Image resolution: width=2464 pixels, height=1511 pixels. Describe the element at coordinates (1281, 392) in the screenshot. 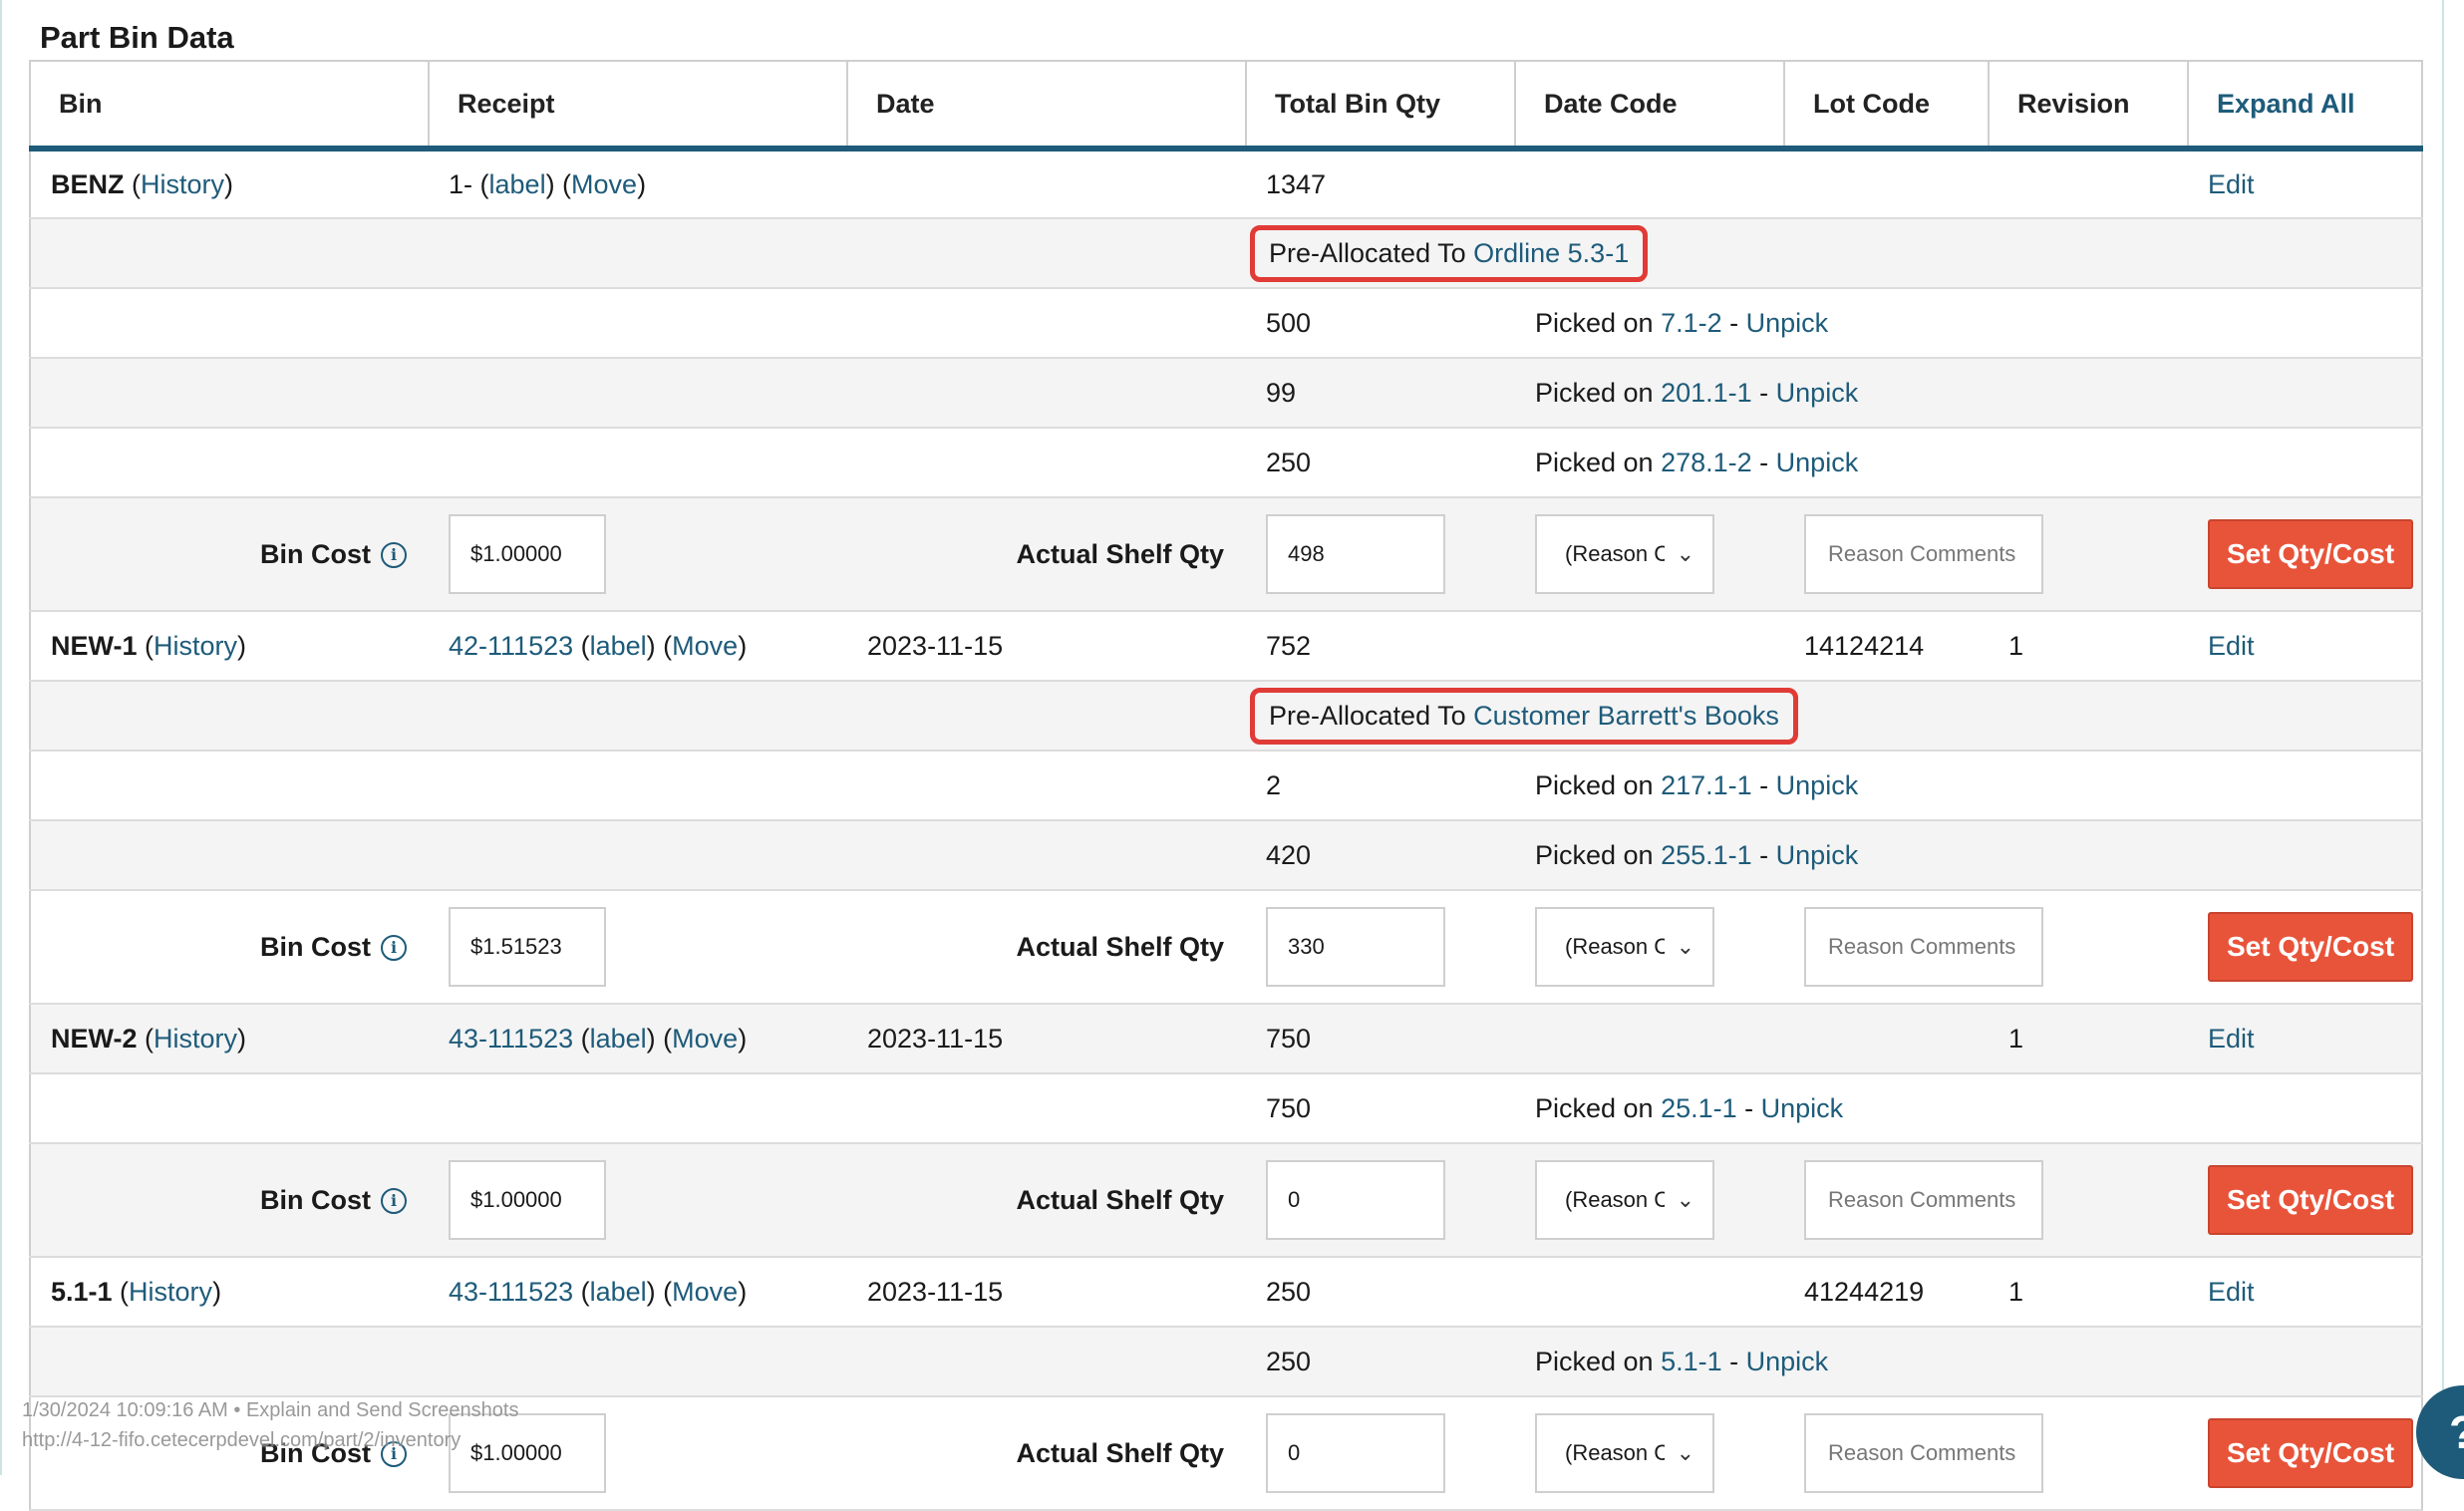

I see `picked-qty: 99` at that location.